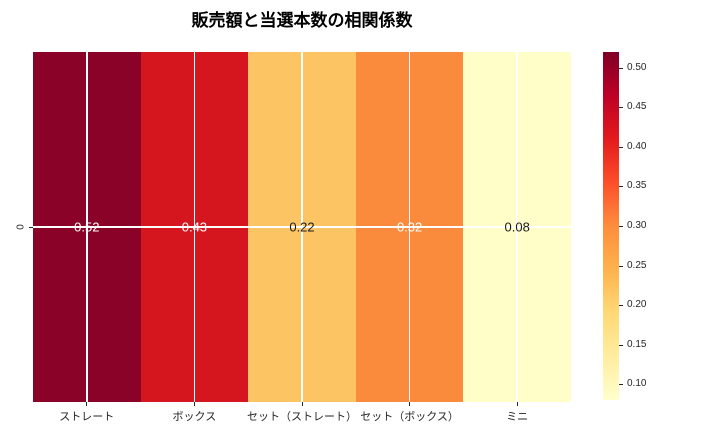  Describe the element at coordinates (21, 227) in the screenshot. I see `y-axis-label: 0` at that location.